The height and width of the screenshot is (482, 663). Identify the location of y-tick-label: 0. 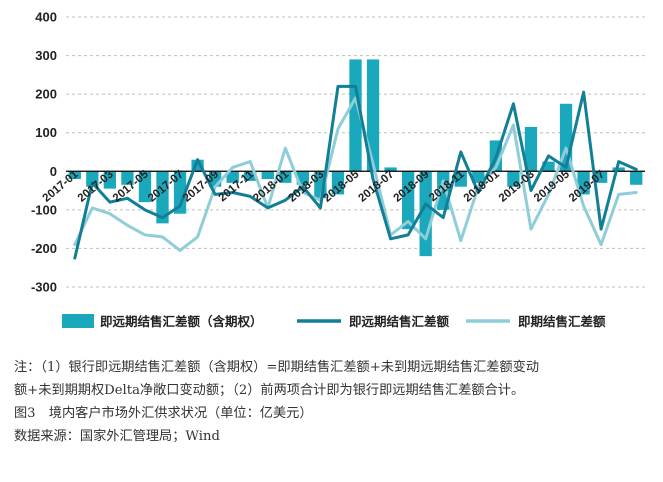
(53, 171).